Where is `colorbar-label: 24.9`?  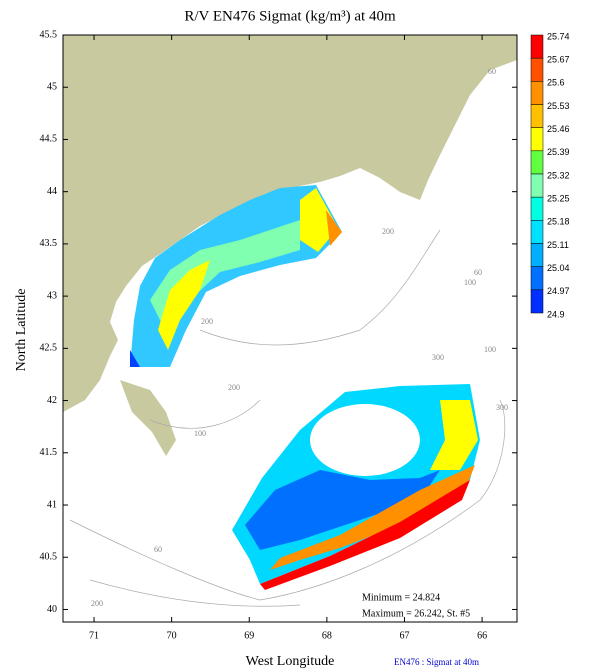 colorbar-label: 24.9 is located at coordinates (556, 314).